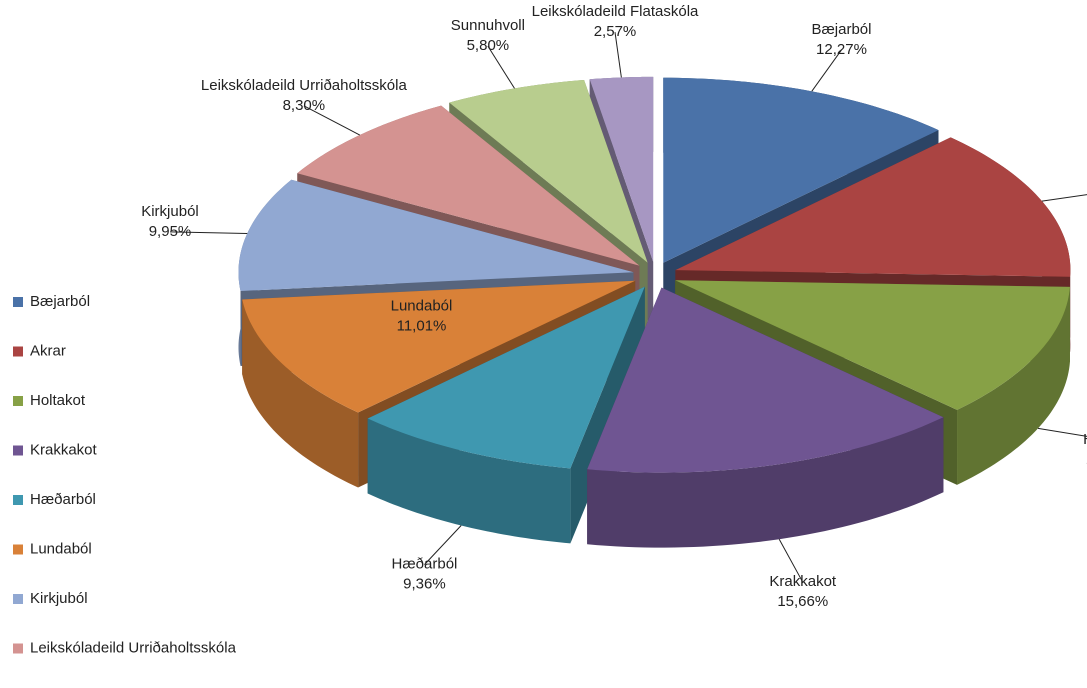 Image resolution: width=1087 pixels, height=688 pixels. What do you see at coordinates (61, 548) in the screenshot?
I see `legend-label: Lundaból` at bounding box center [61, 548].